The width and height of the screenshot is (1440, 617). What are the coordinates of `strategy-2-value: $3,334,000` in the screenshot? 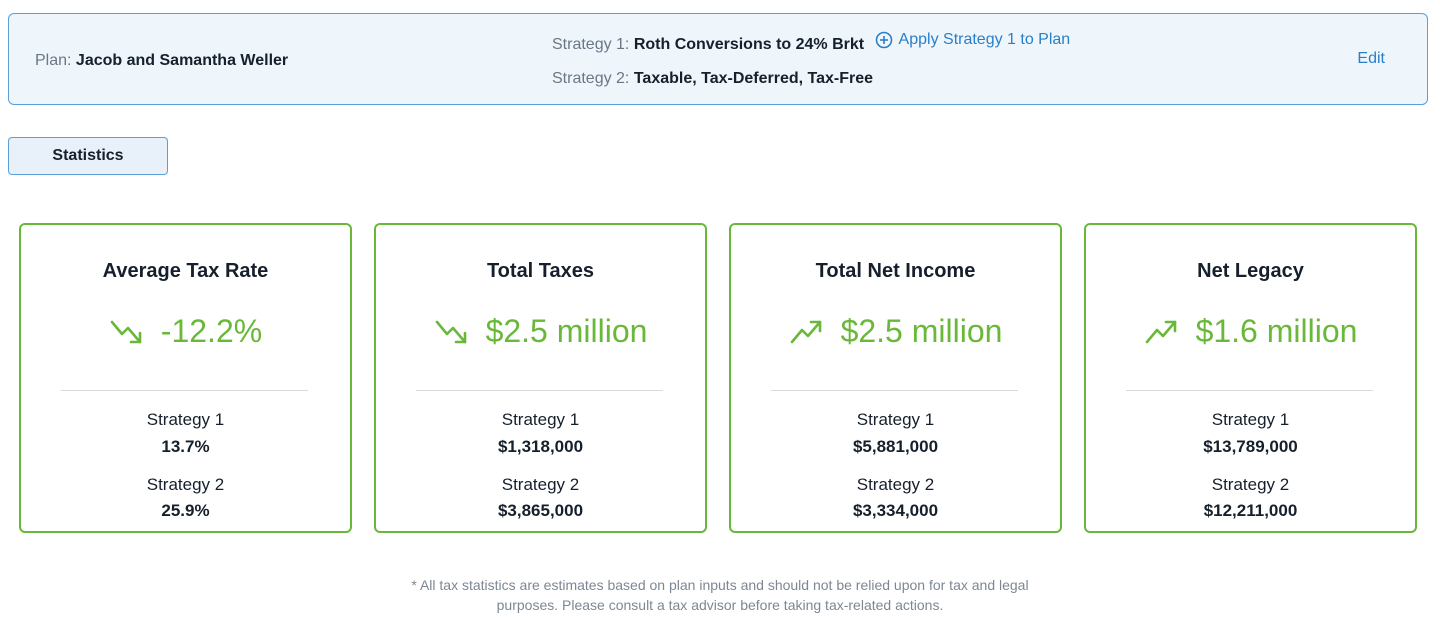 It's located at (895, 510).